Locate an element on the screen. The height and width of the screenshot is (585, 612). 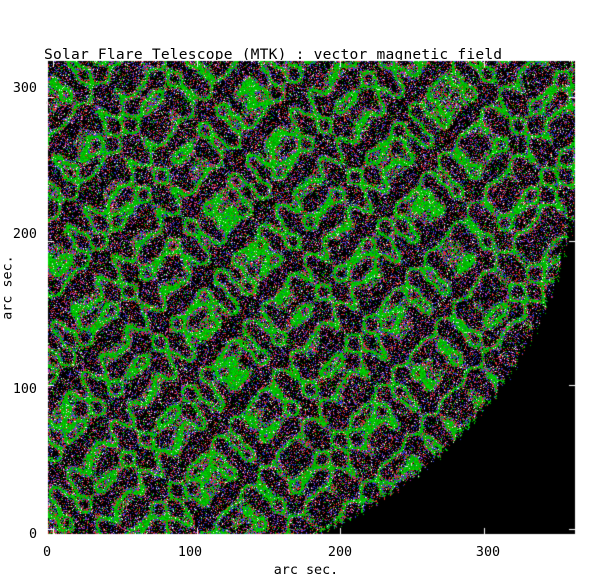
x-axis-label: arc sec. is located at coordinates (306, 570).